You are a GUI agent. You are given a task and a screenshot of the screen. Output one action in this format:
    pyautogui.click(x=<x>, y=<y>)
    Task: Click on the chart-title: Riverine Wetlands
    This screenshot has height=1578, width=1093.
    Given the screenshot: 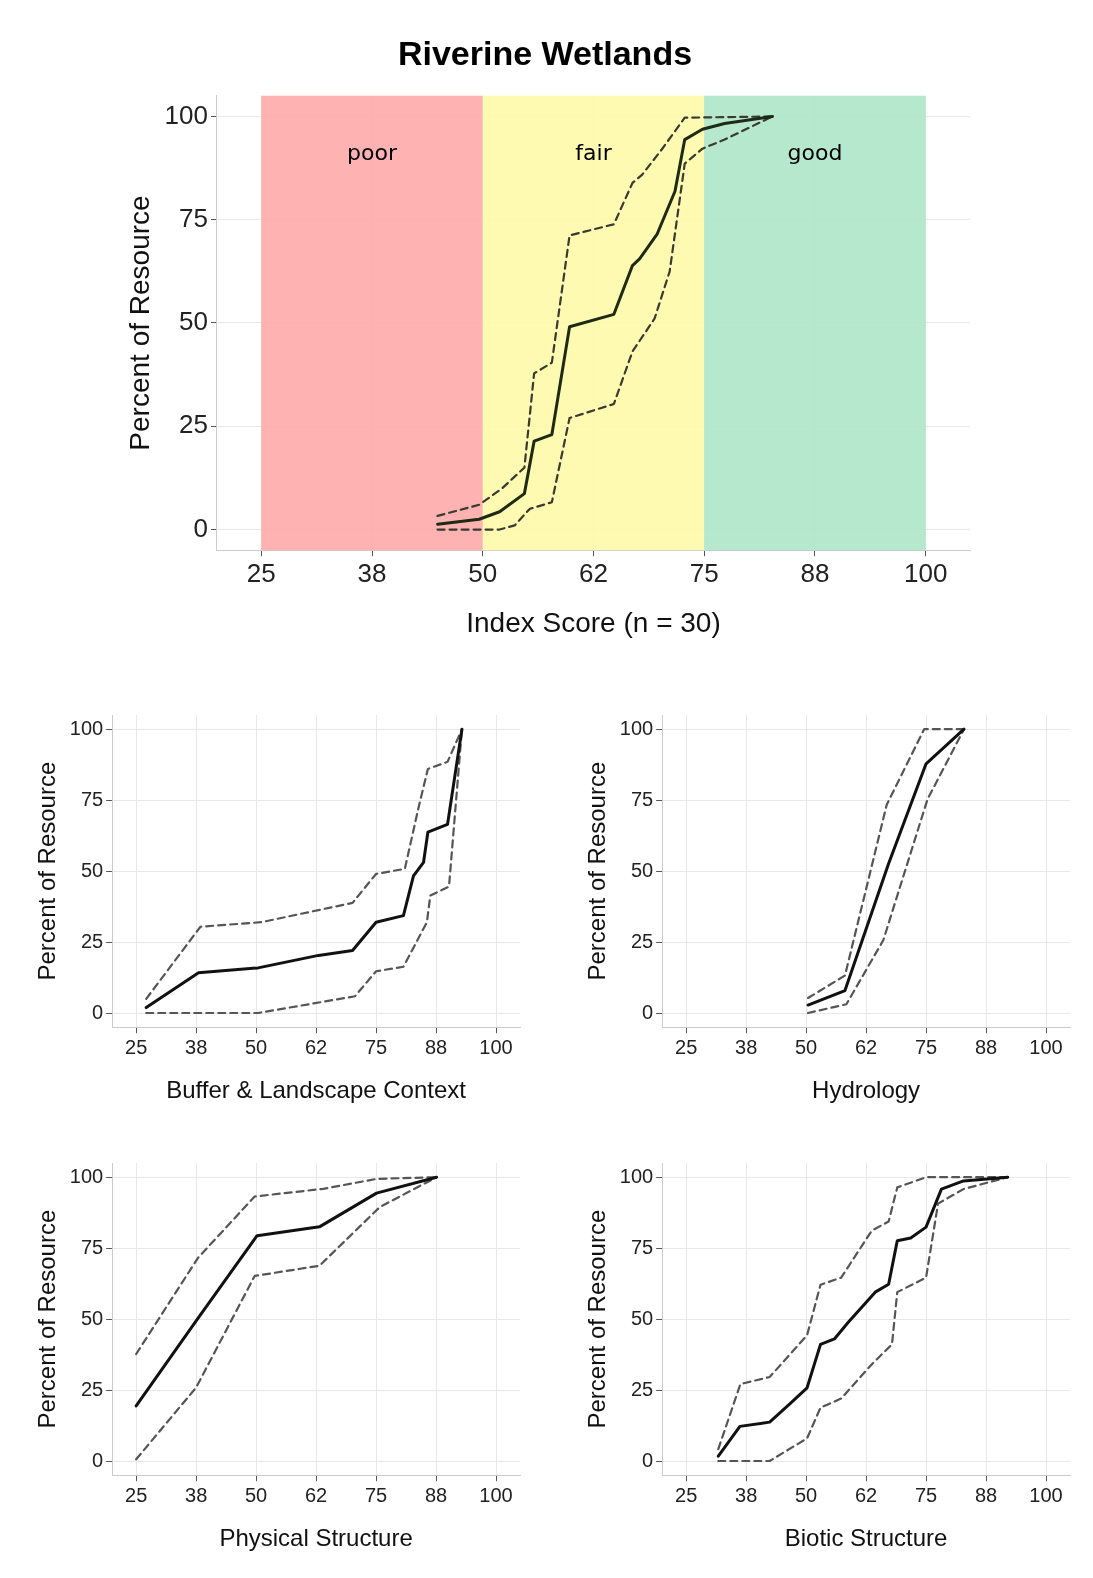 What is the action you would take?
    pyautogui.click(x=545, y=52)
    